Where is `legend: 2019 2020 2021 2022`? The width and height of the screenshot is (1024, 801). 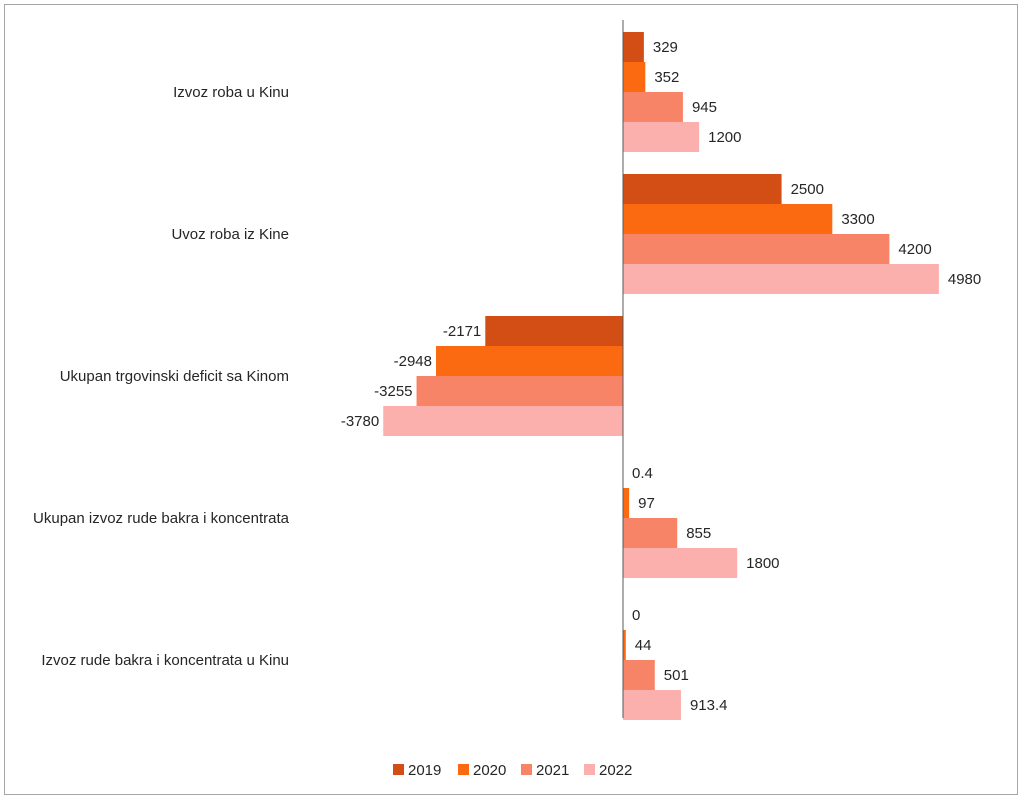
legend: 2019 2020 2021 2022 is located at coordinates (512, 770).